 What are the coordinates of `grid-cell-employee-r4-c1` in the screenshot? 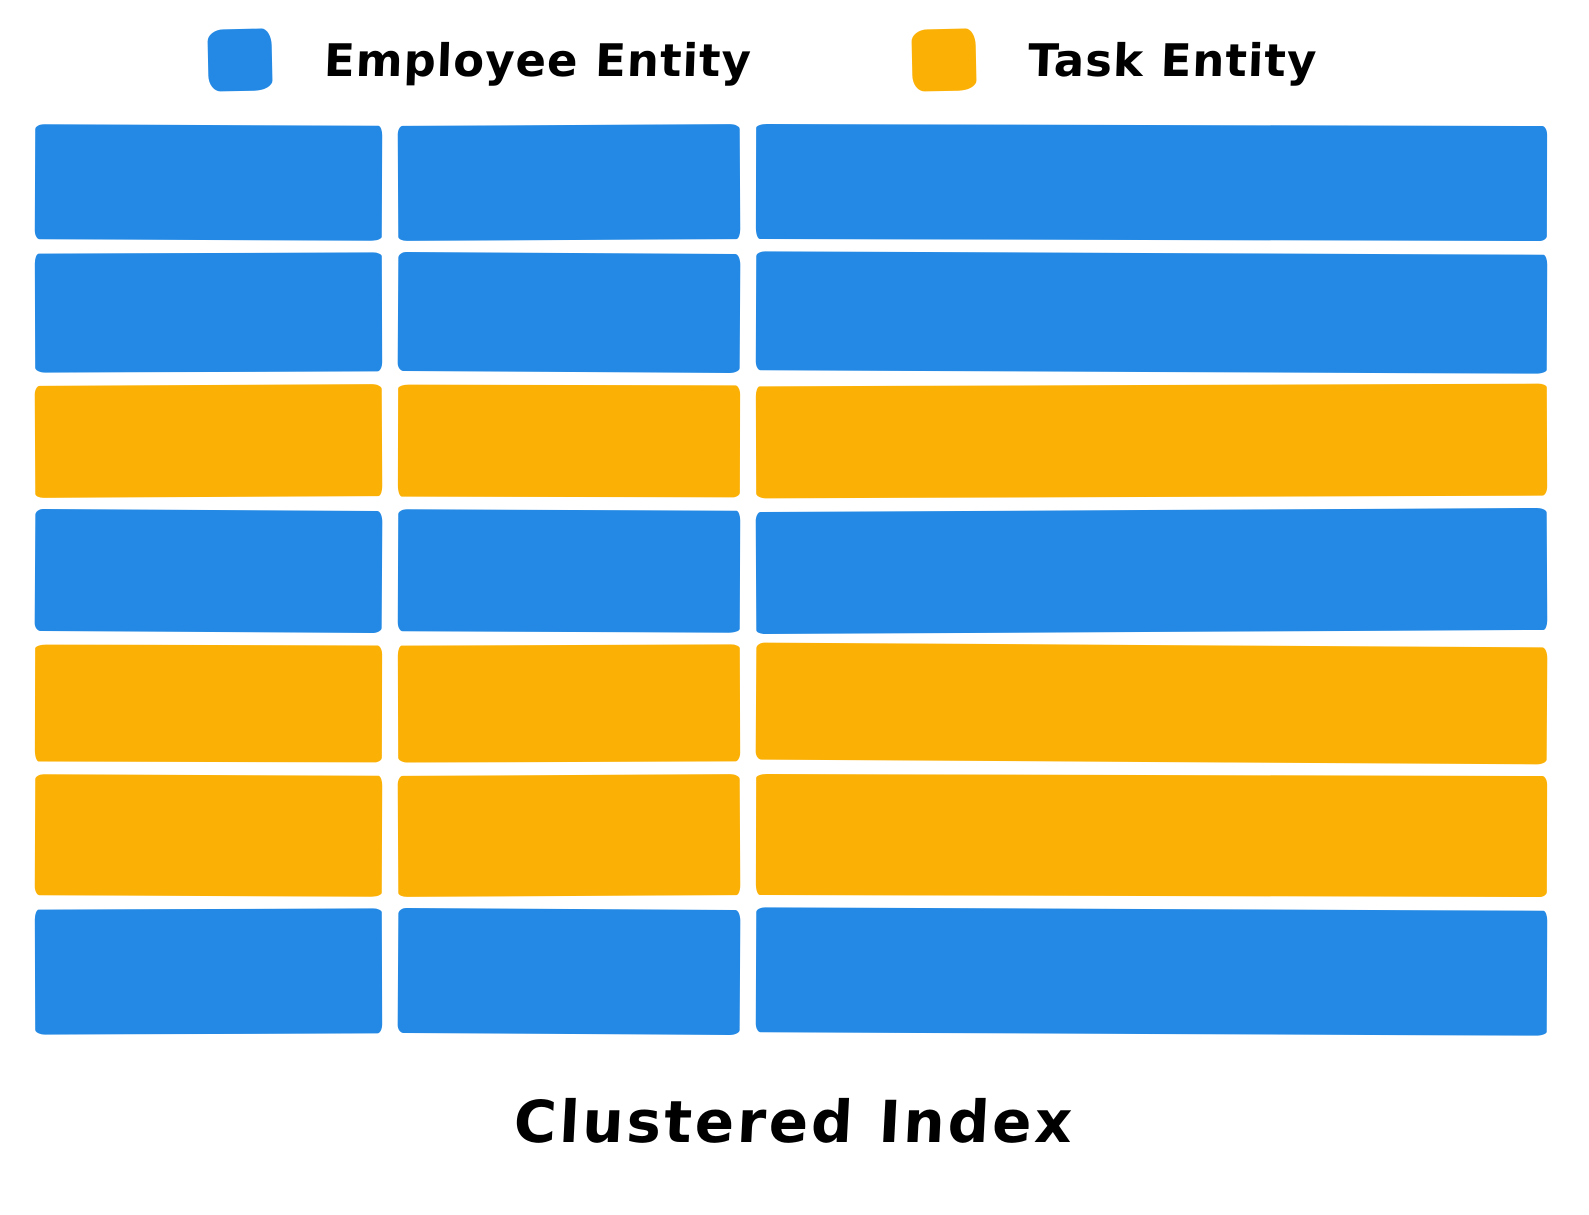 It's located at (208, 571).